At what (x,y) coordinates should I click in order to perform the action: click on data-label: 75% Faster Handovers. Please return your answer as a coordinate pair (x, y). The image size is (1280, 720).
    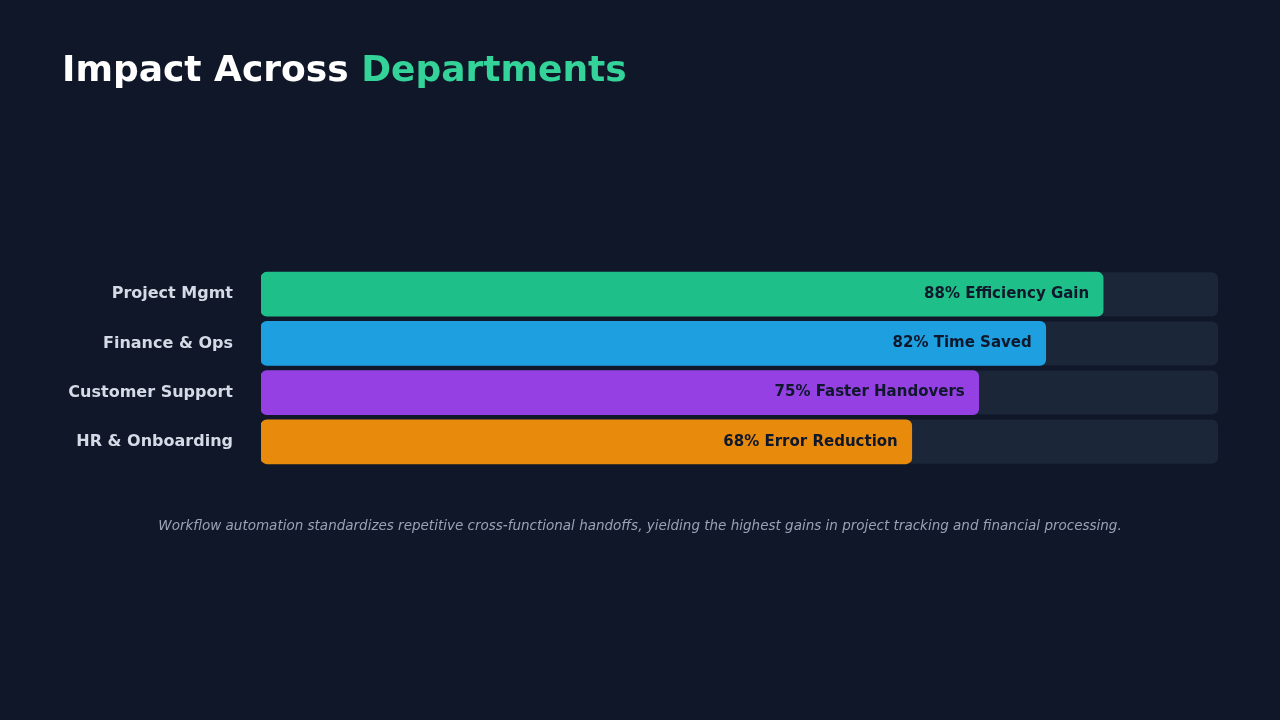
    Looking at the image, I should click on (869, 391).